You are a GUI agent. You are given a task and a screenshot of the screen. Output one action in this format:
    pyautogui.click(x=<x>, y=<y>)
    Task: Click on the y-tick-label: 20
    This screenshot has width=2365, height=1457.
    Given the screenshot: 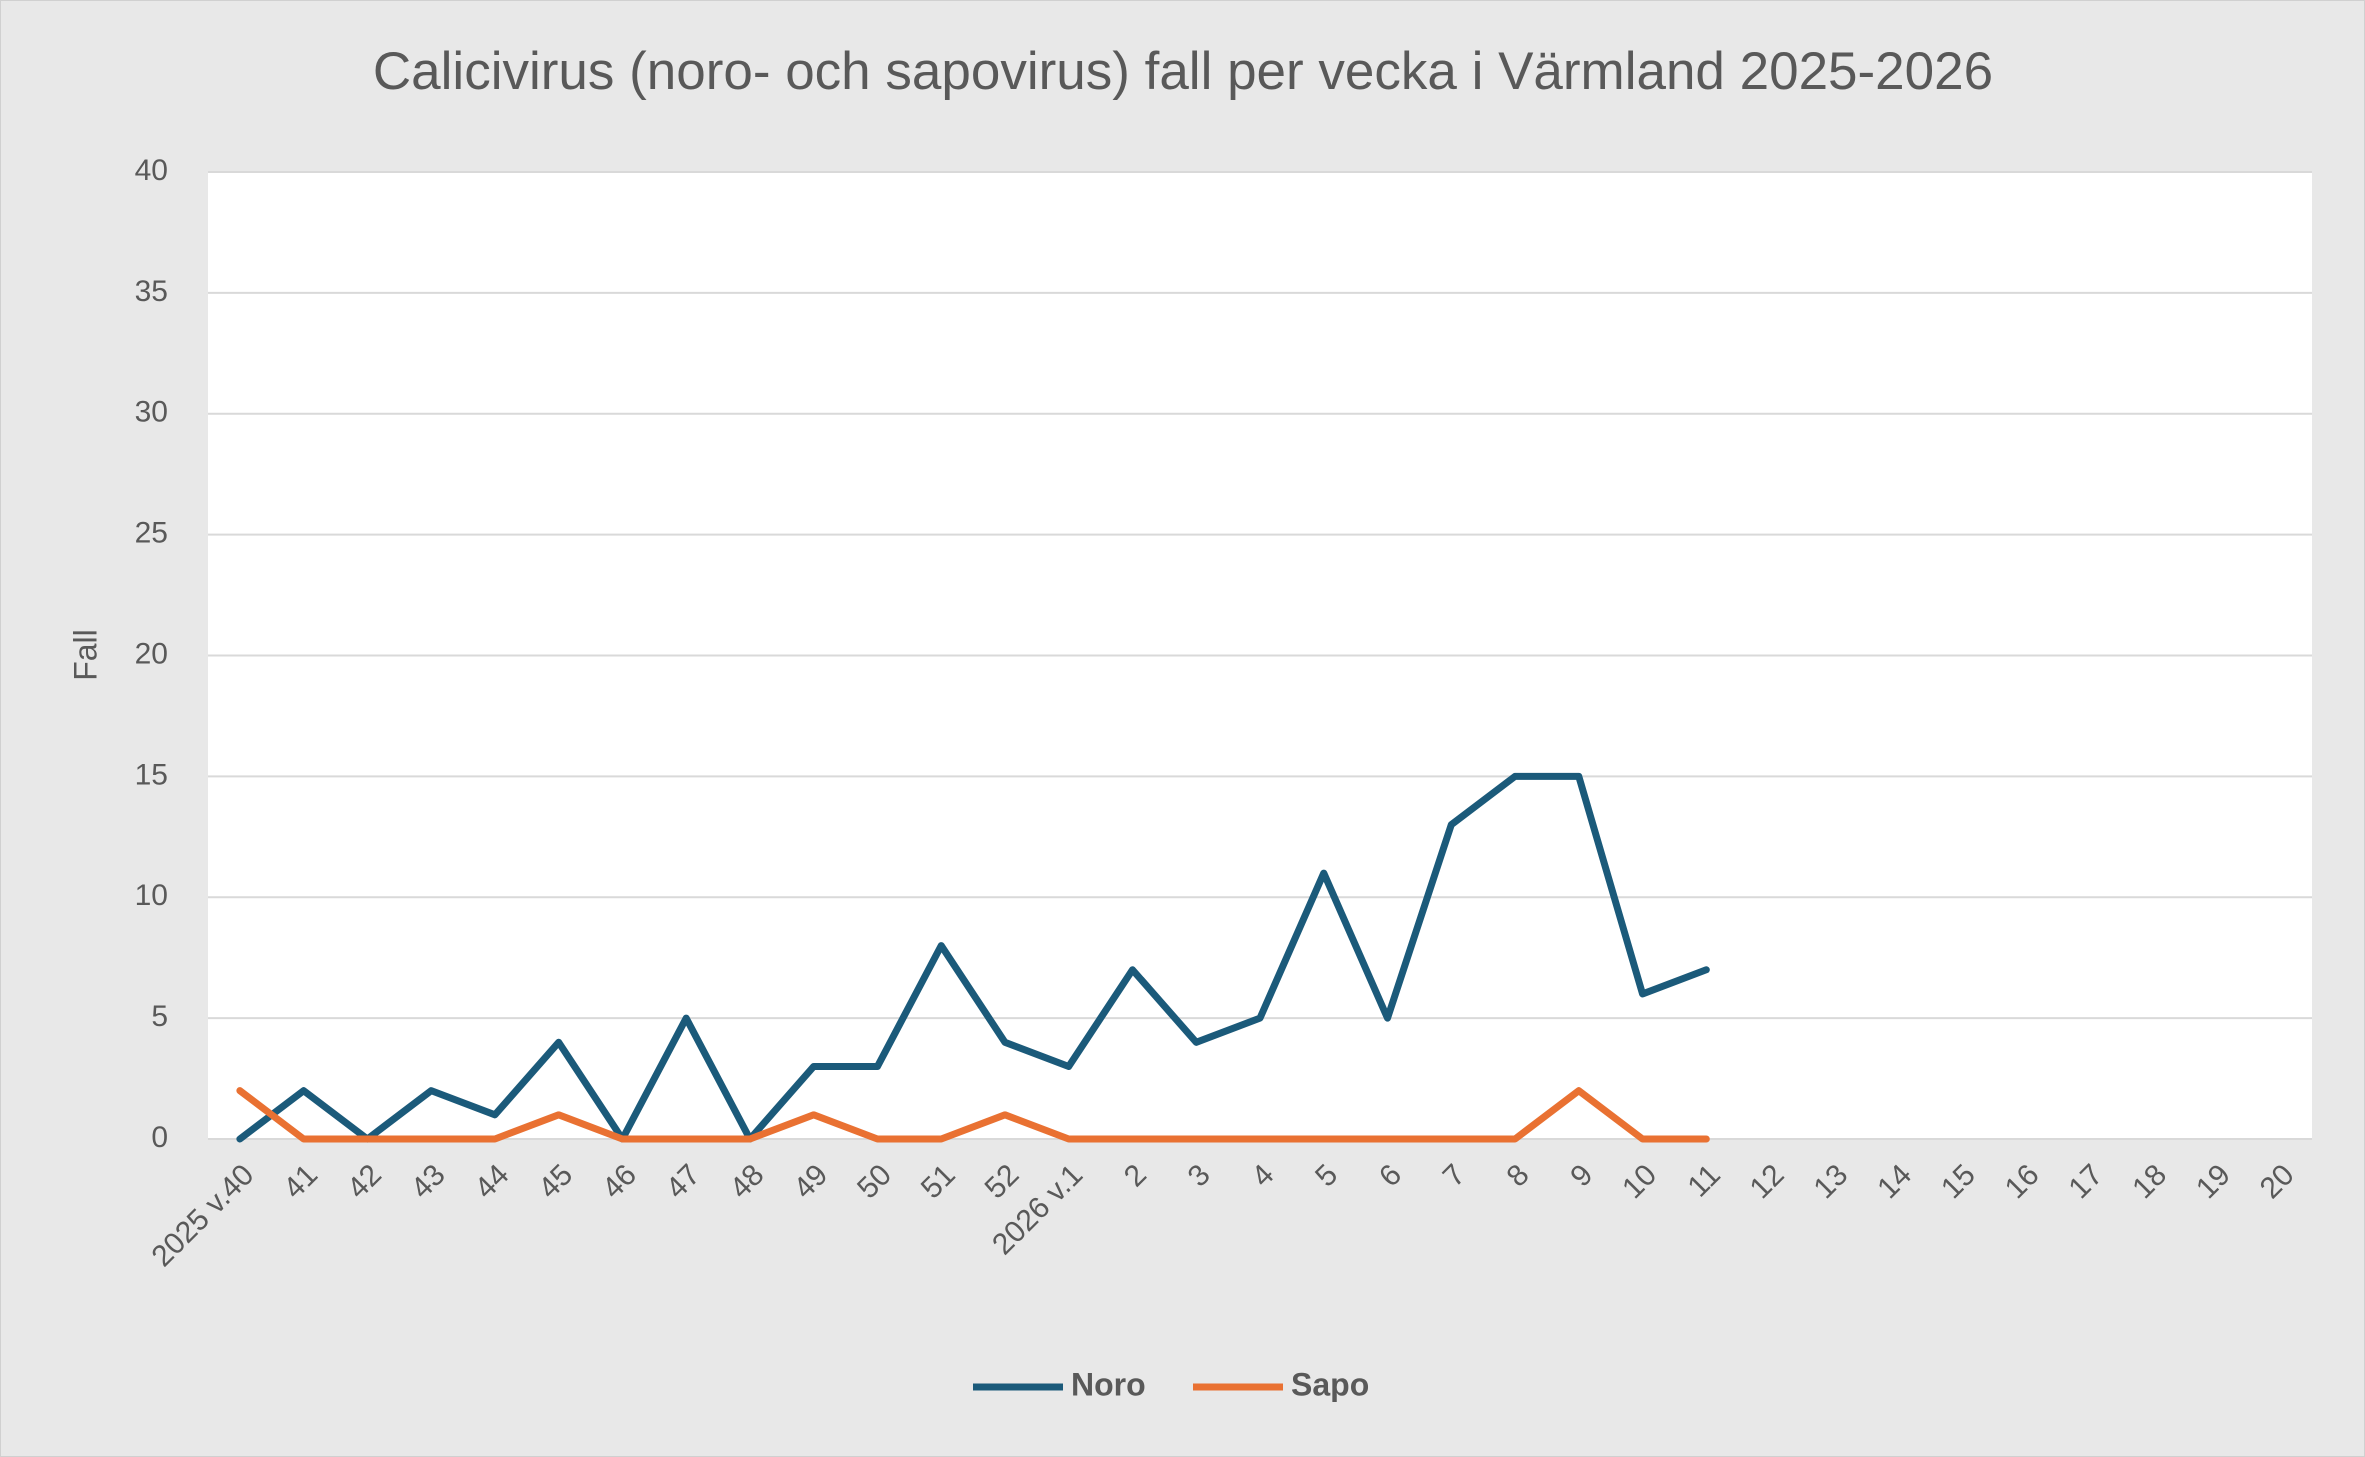 What is the action you would take?
    pyautogui.click(x=151, y=653)
    